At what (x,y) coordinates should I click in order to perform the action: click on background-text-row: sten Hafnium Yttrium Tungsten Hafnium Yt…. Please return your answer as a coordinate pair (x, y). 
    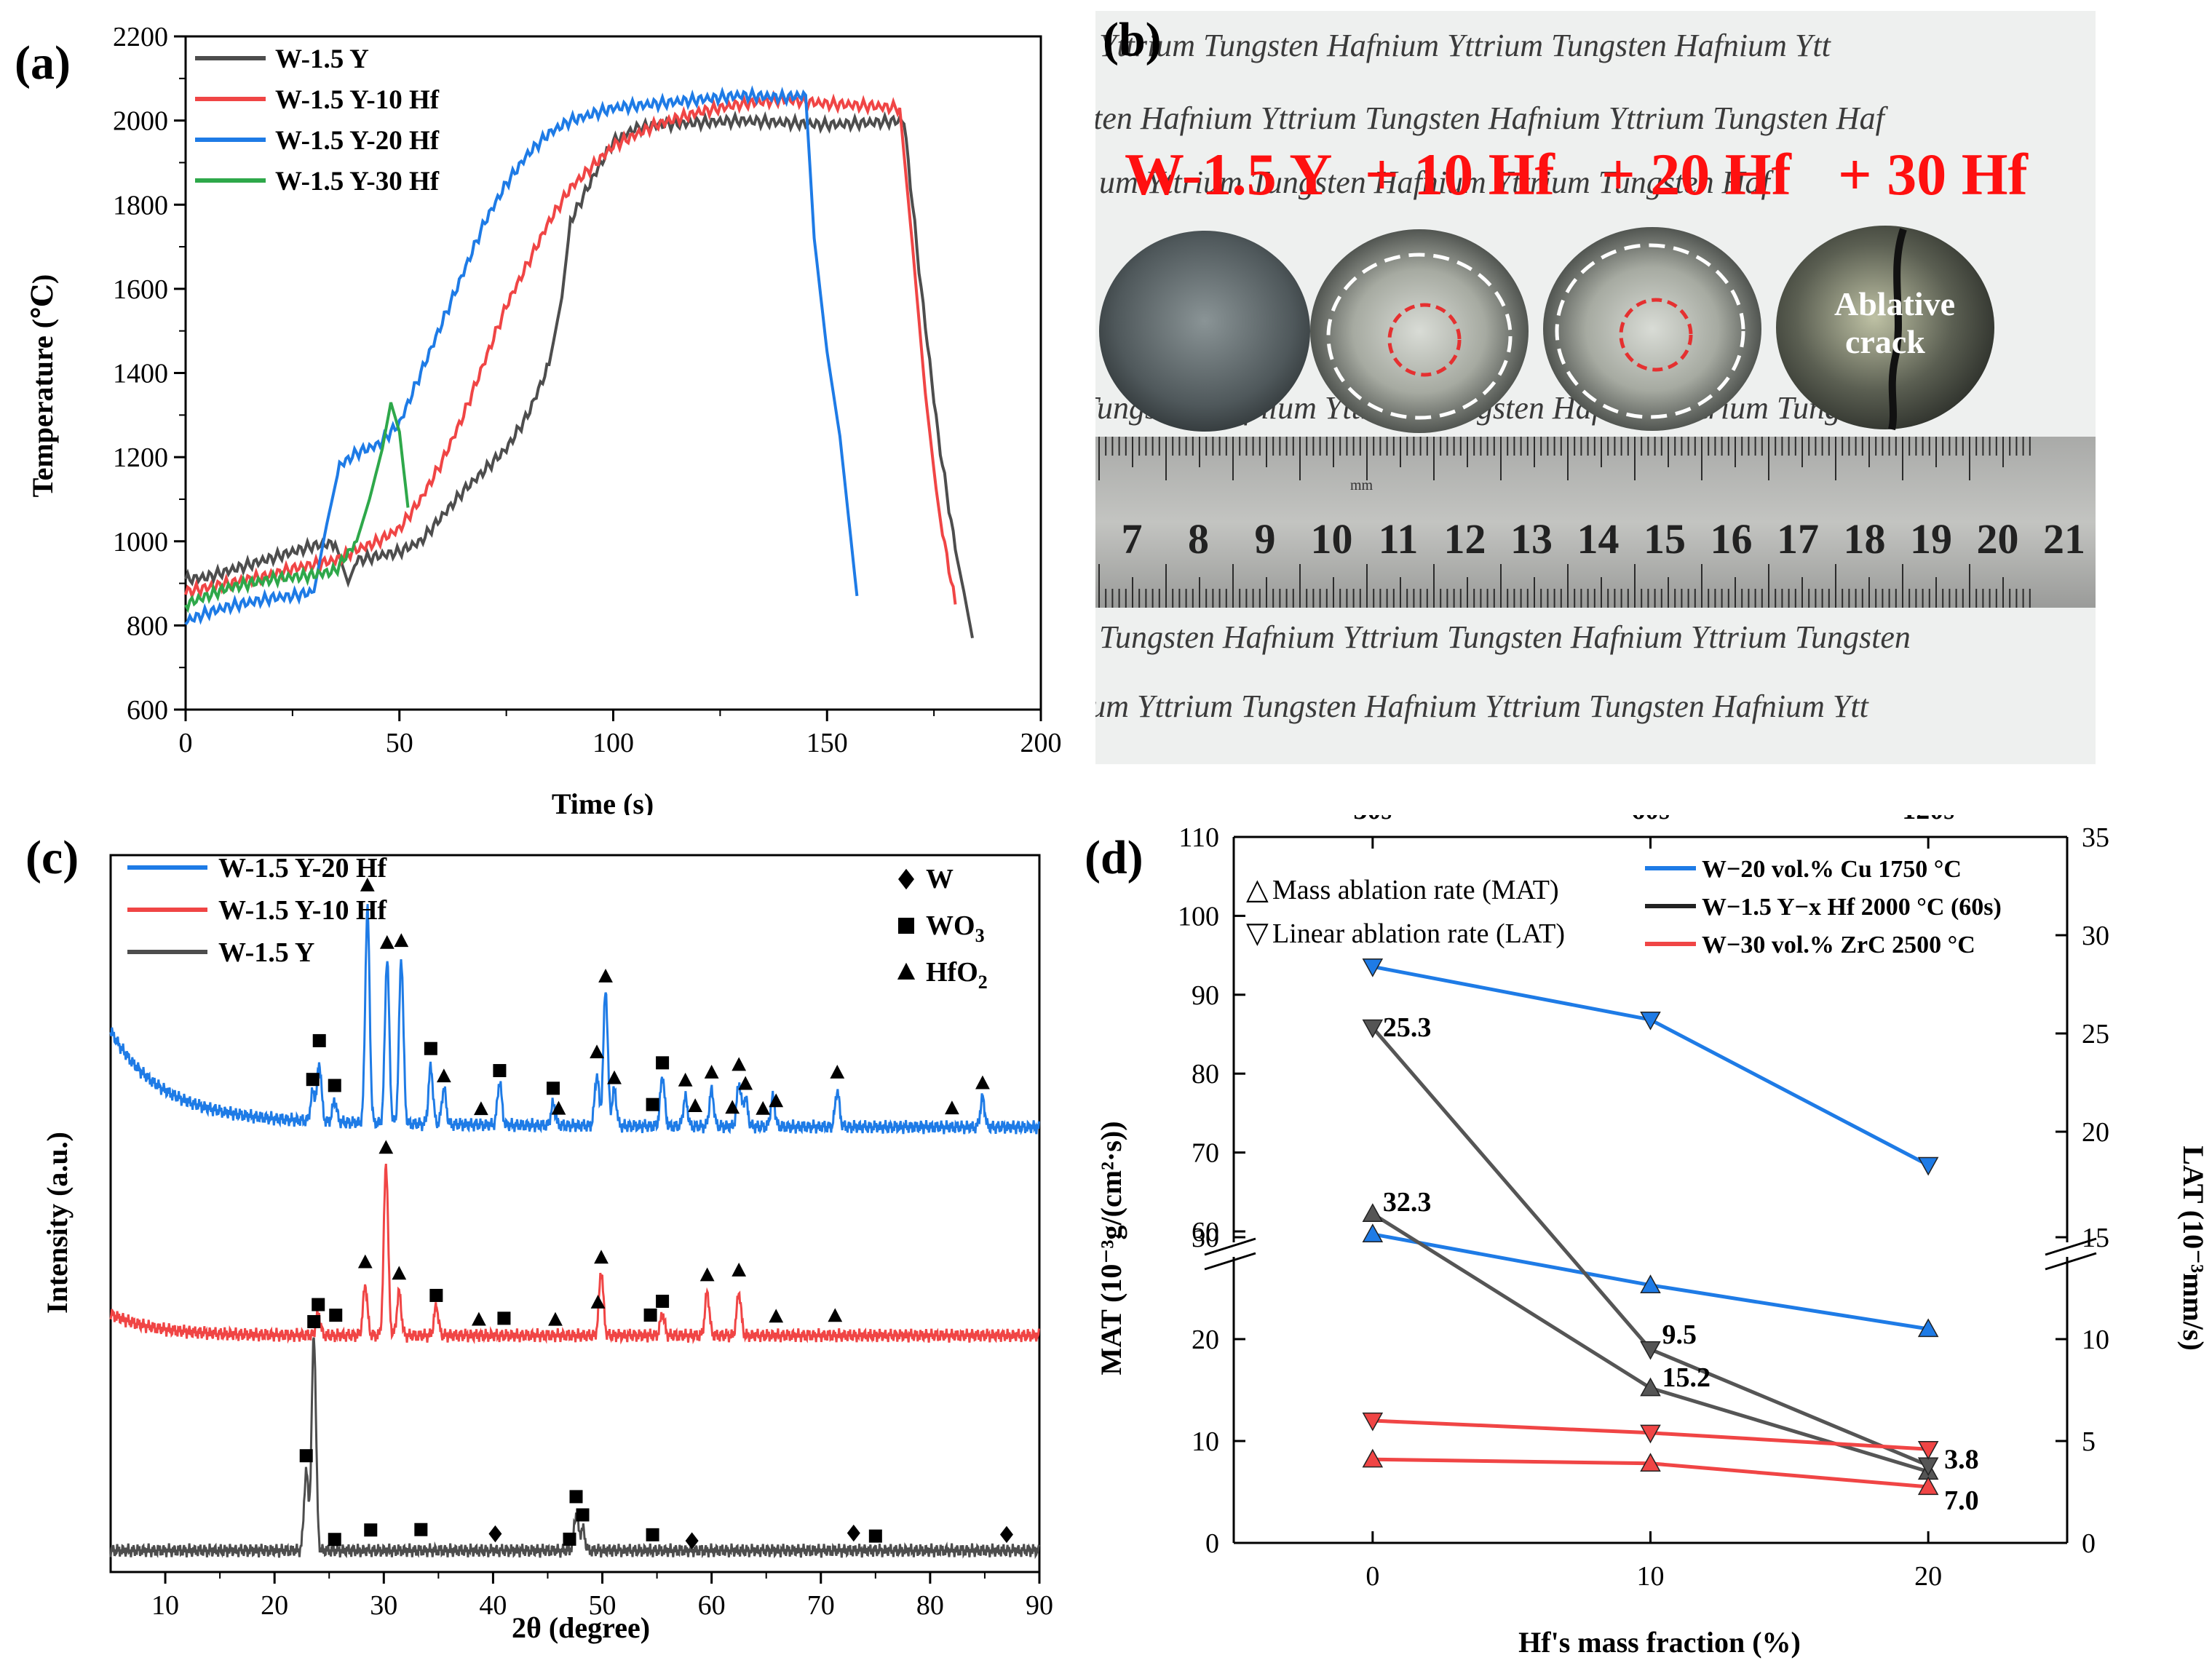
    Looking at the image, I should click on (1492, 118).